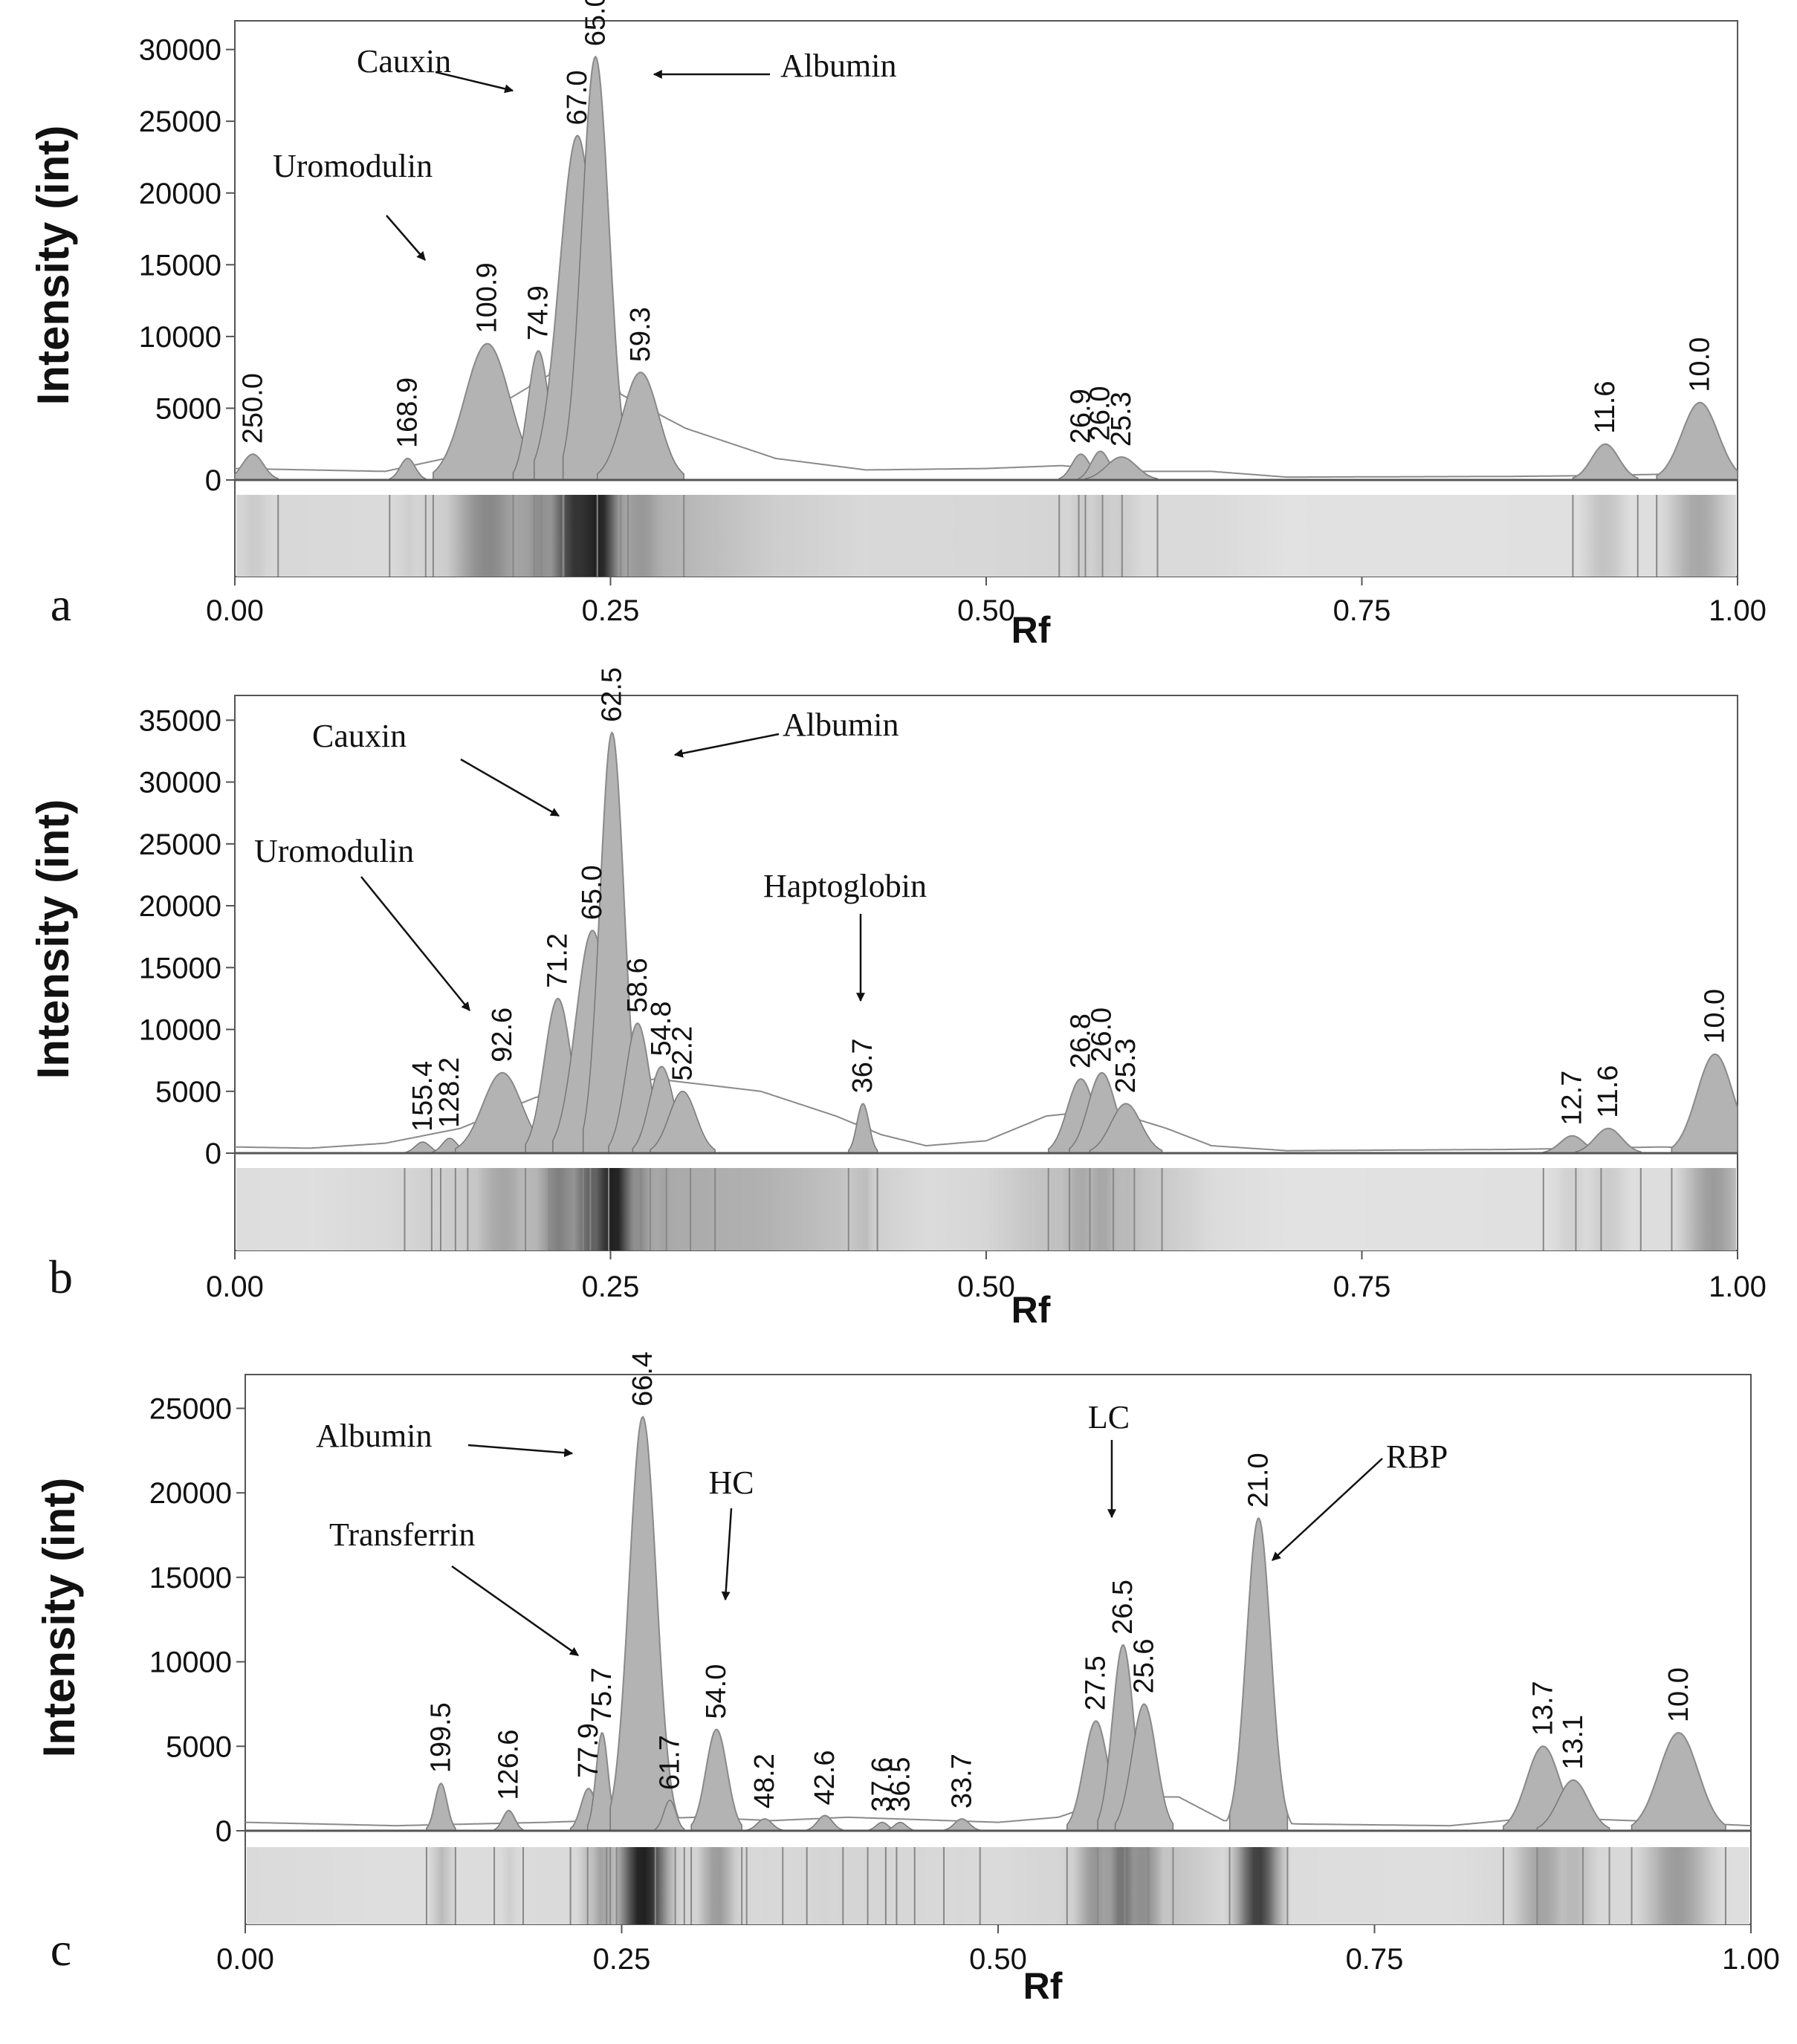 The image size is (1797, 2044). What do you see at coordinates (402, 1534) in the screenshot?
I see `annotation-label: Transferrin` at bounding box center [402, 1534].